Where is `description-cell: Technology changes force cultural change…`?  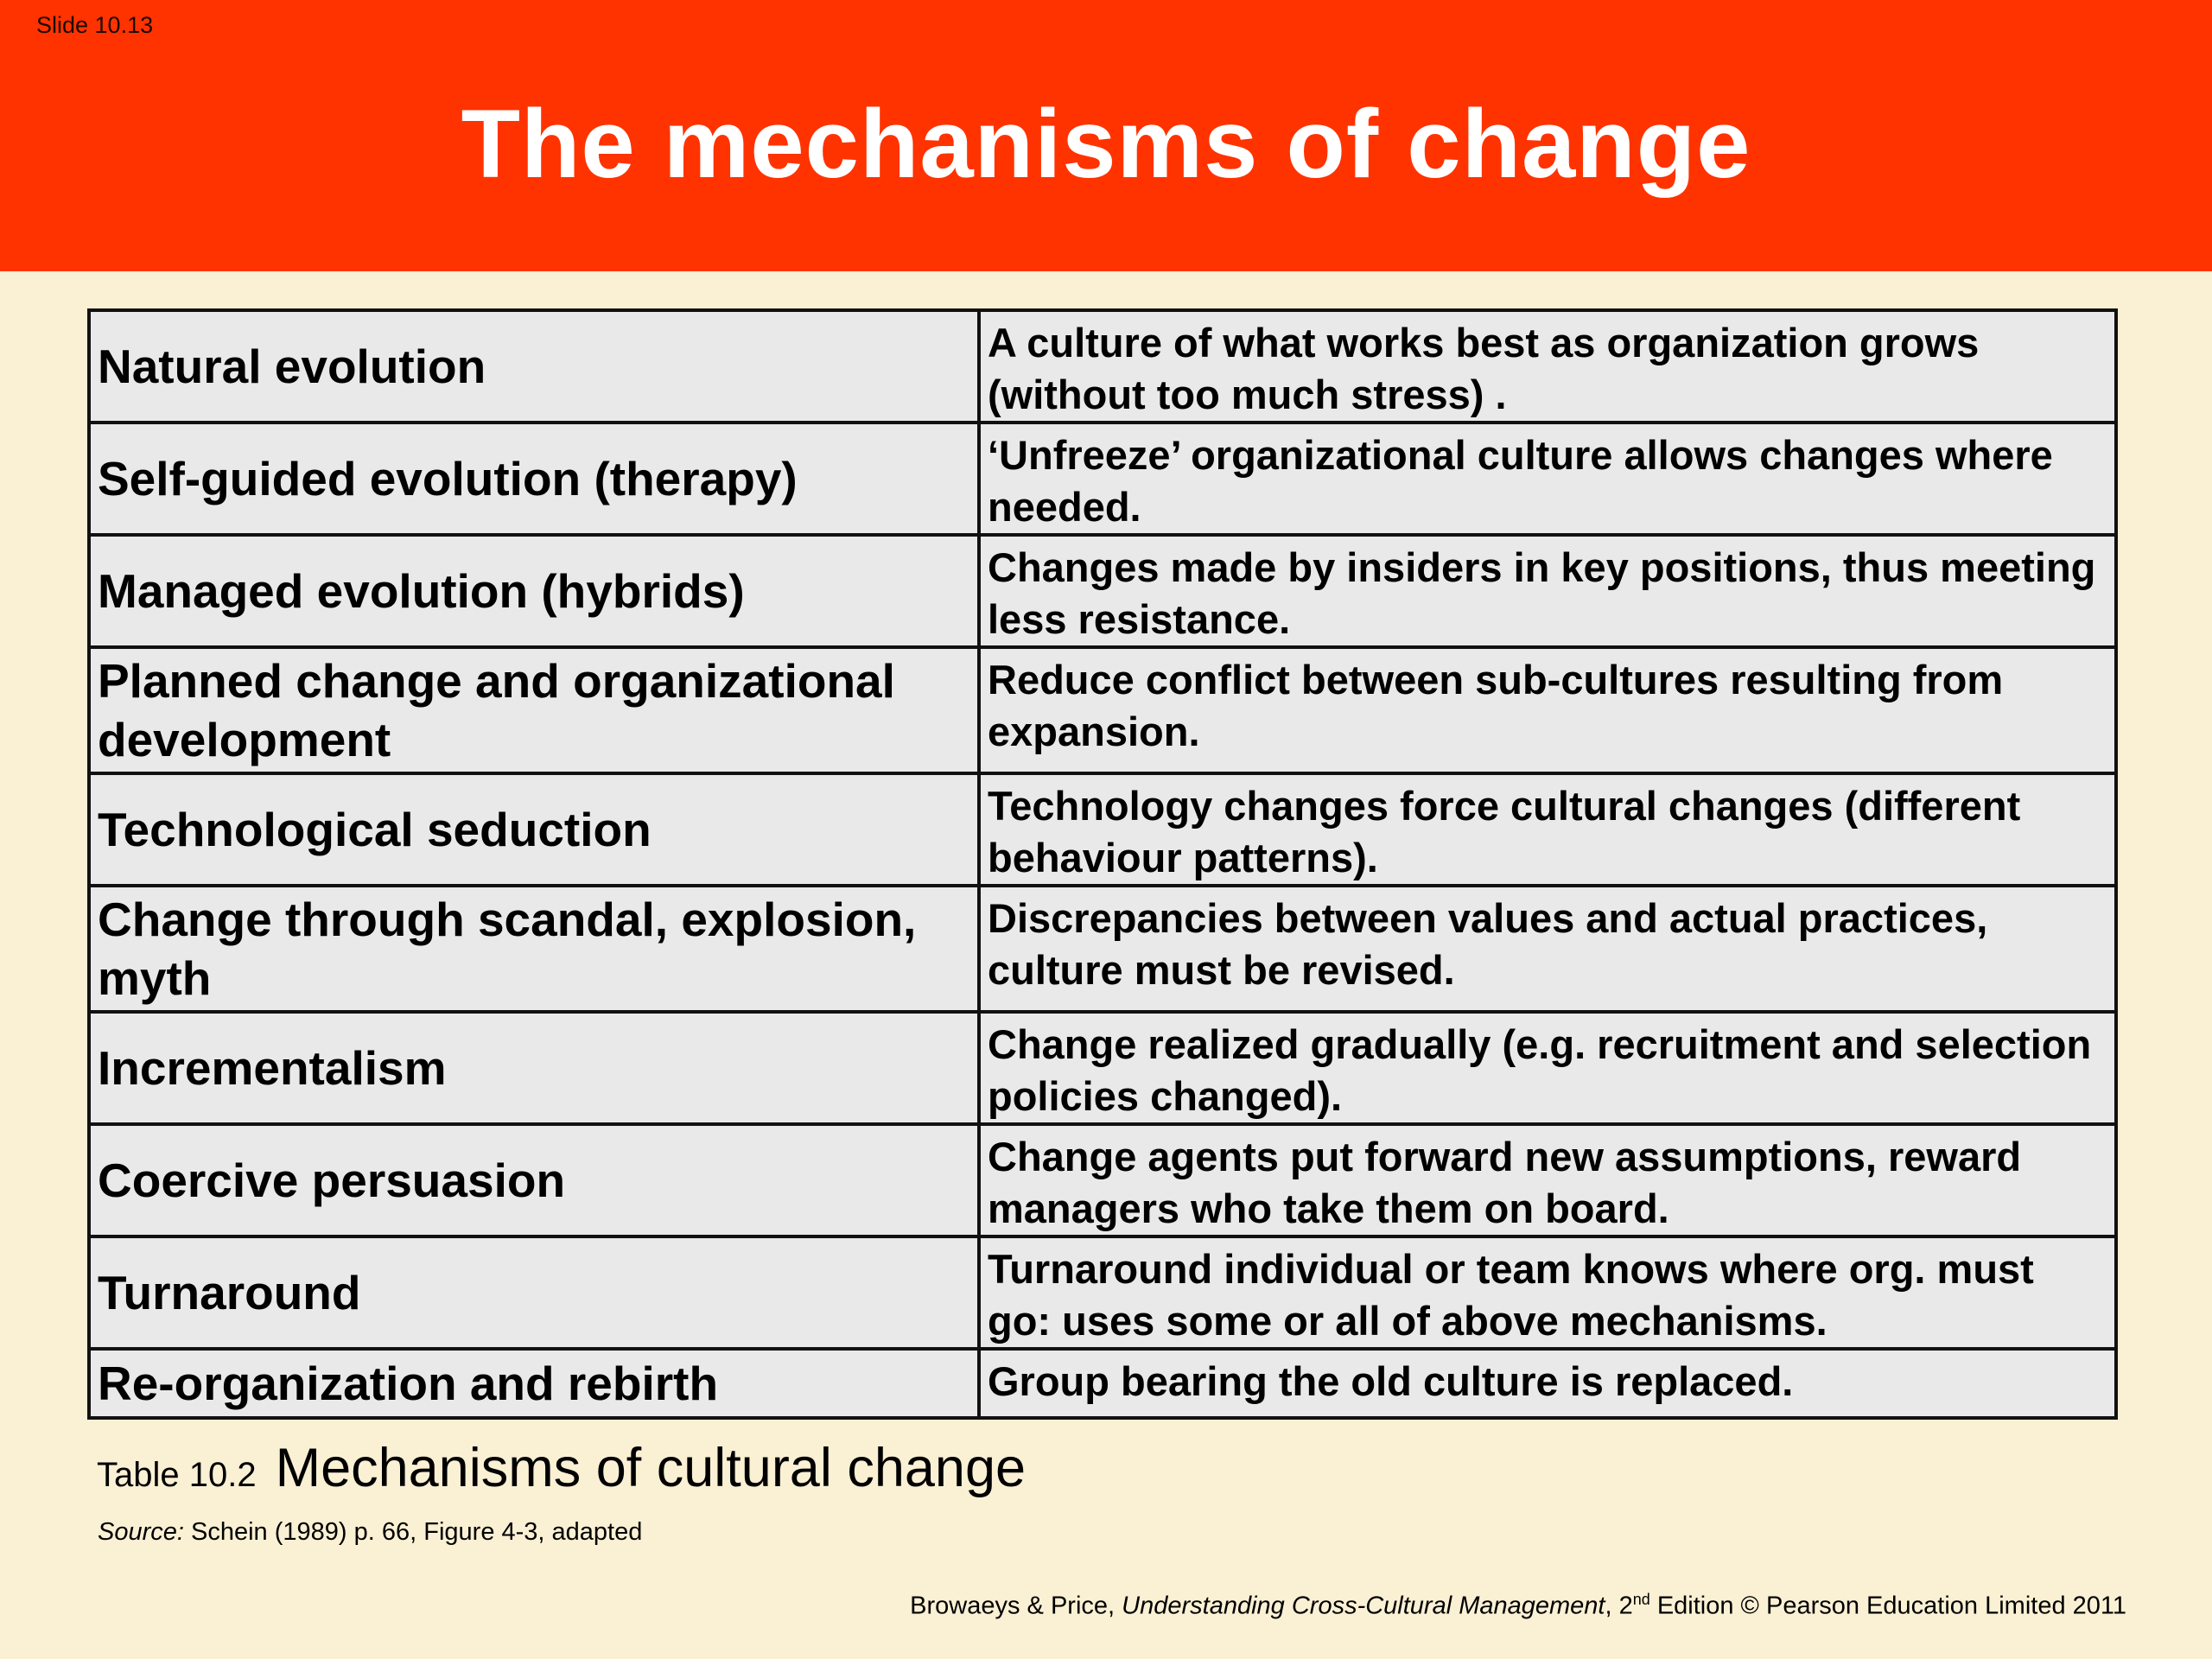 description-cell: Technology changes force cultural change… is located at coordinates (1547, 829).